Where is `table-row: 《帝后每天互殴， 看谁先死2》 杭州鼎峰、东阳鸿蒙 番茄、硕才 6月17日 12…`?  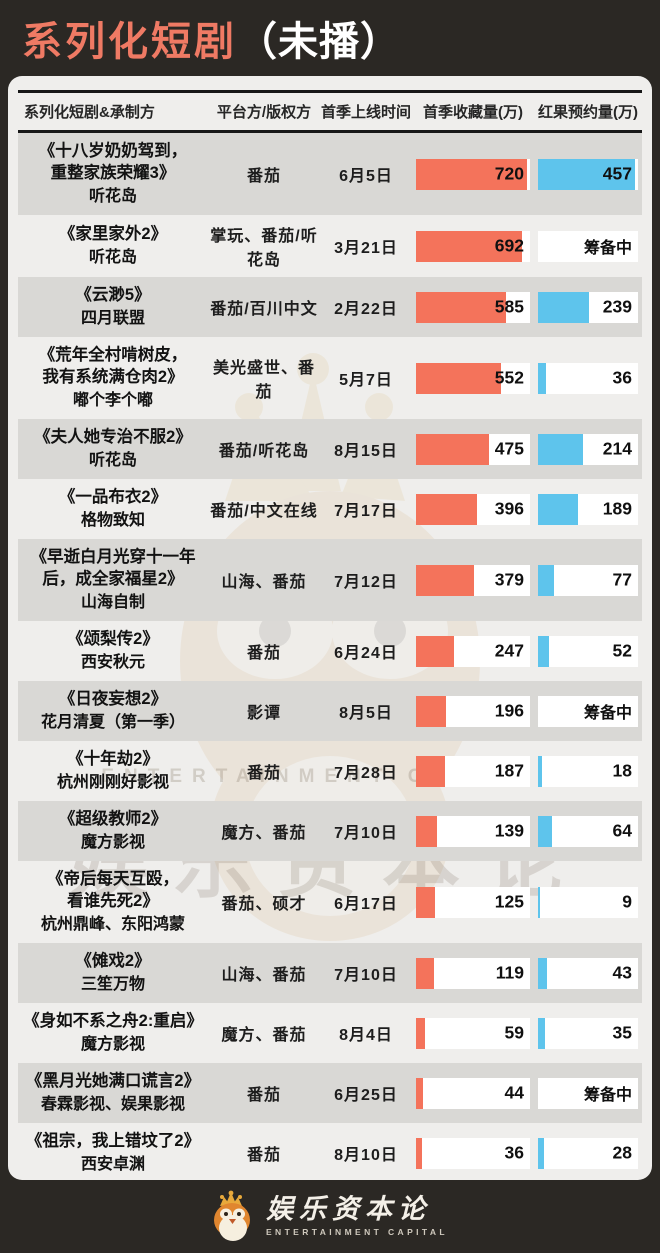
table-row: 《帝后每天互殴， 看谁先死2》 杭州鼎峰、东阳鸿蒙 番茄、硕才 6月17日 12… is located at coordinates (330, 902).